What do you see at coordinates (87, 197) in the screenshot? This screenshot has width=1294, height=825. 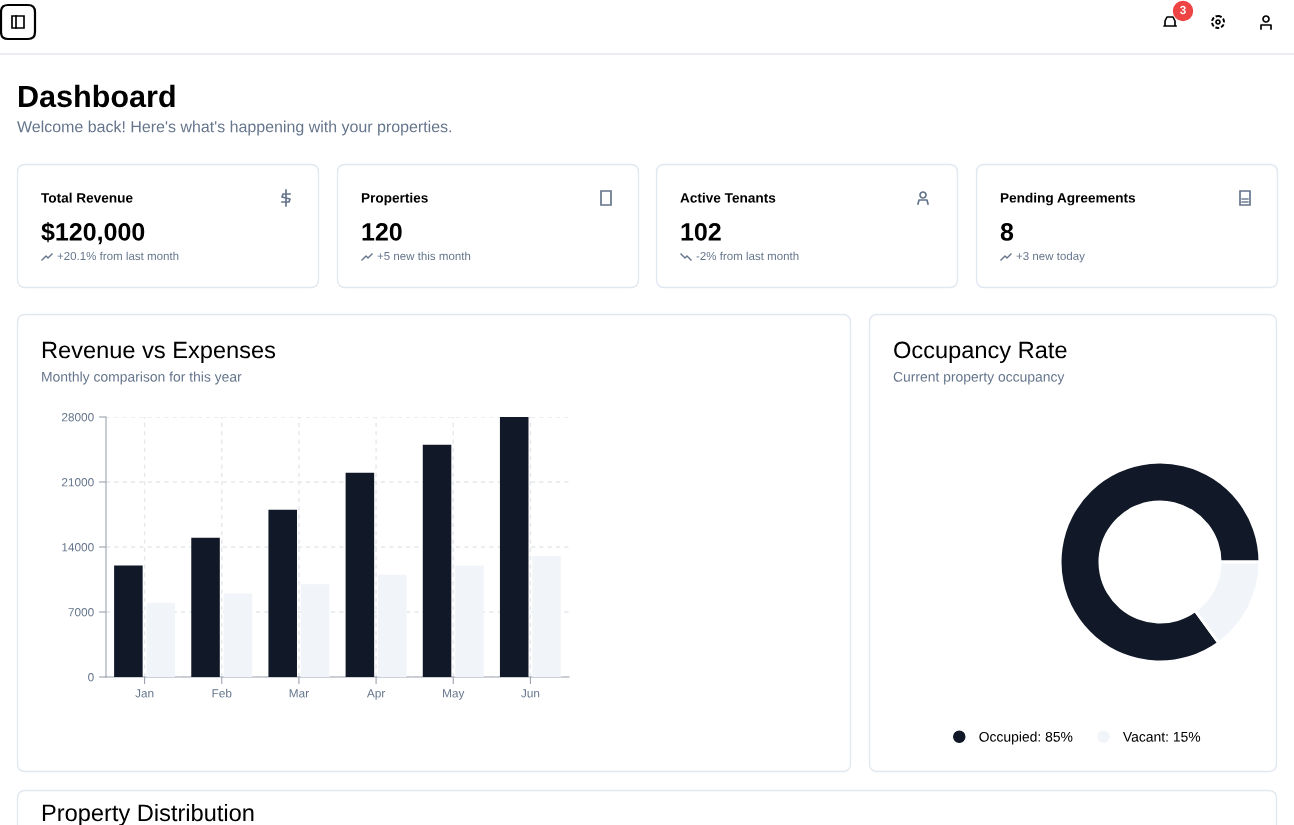 I see `text: Total Revenue` at bounding box center [87, 197].